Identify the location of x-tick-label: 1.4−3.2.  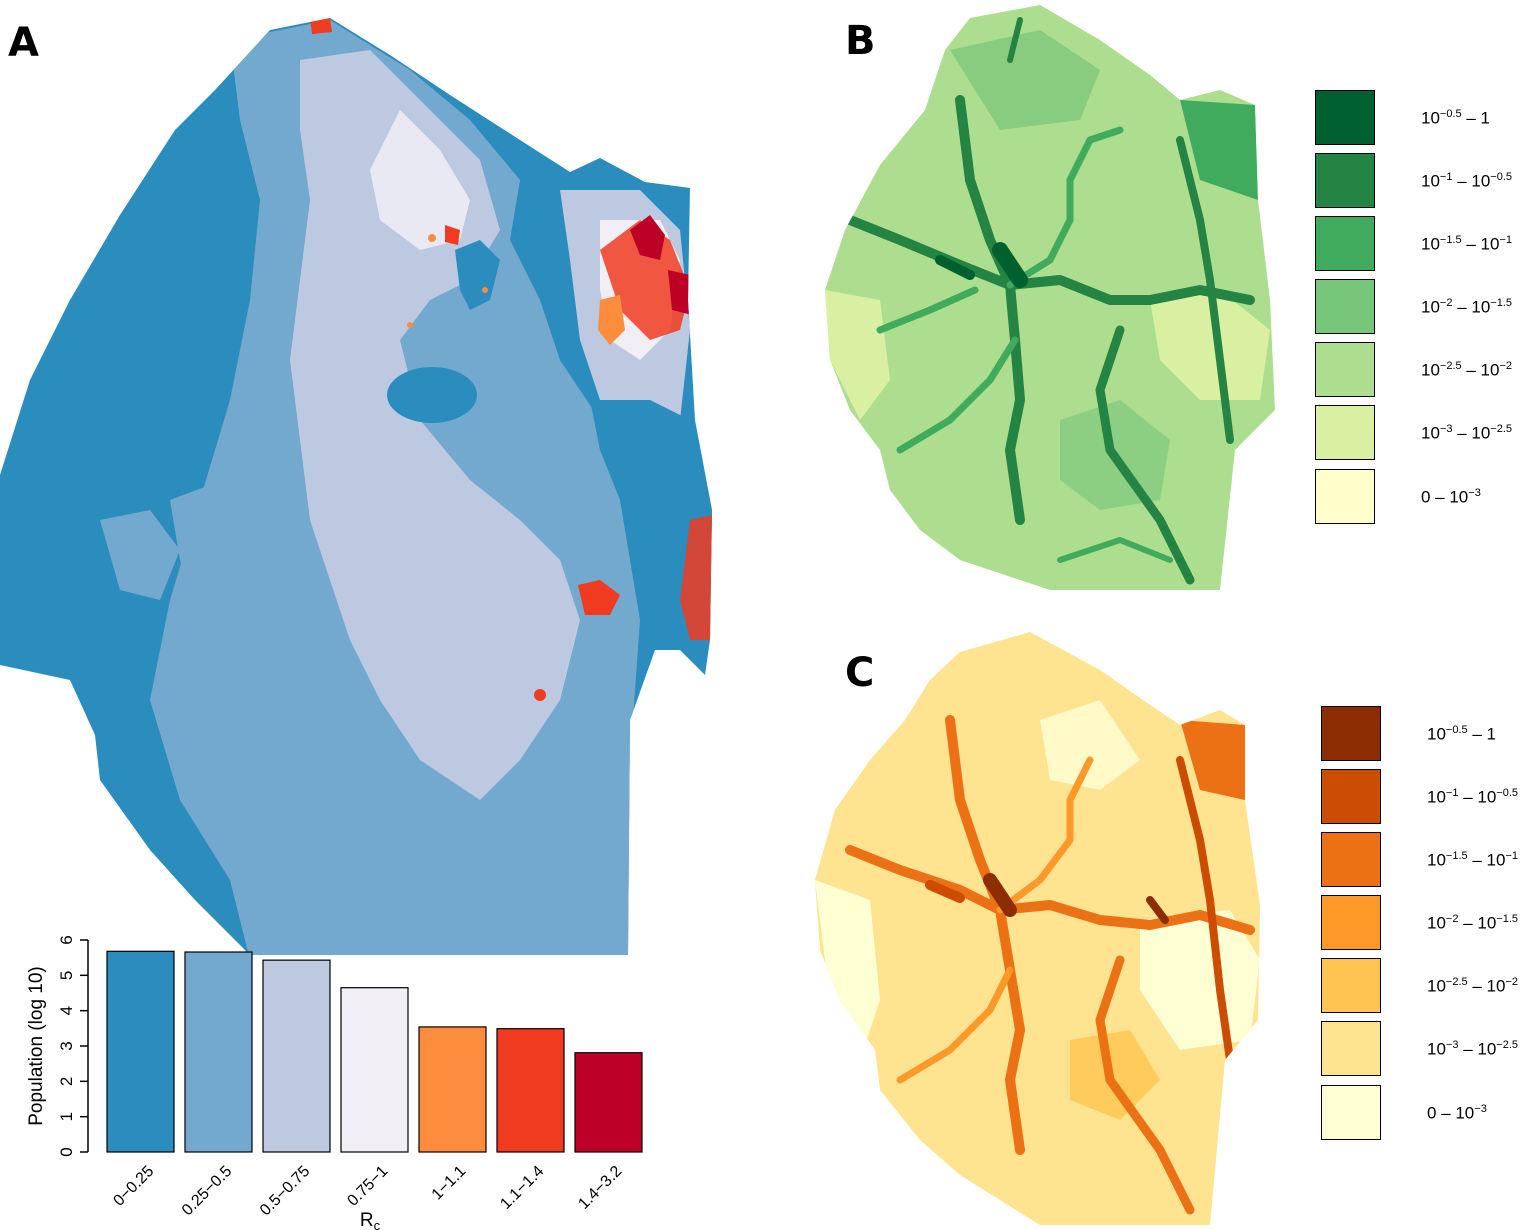
(600, 1188).